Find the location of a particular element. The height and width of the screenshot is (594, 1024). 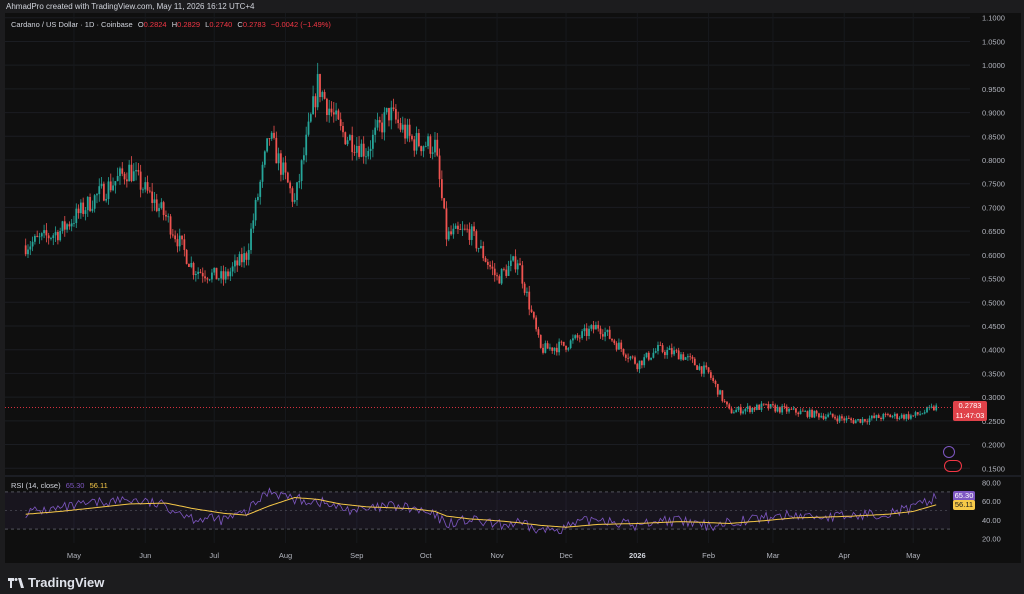

tradingview-brand: TradingView is located at coordinates (56, 582).